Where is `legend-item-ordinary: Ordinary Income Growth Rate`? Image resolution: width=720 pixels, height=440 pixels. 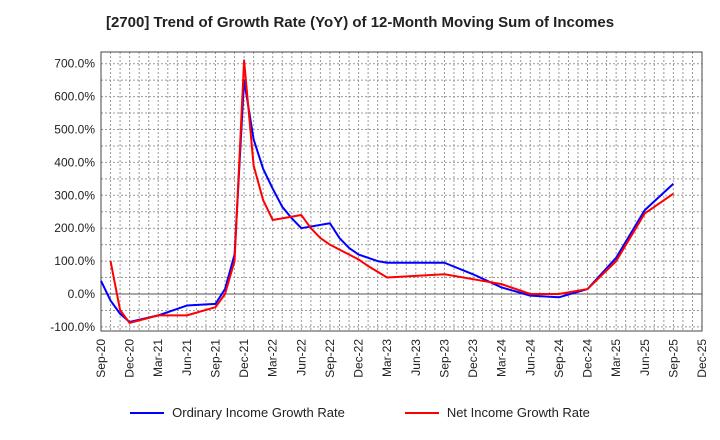 legend-item-ordinary: Ordinary Income Growth Rate is located at coordinates (237, 412).